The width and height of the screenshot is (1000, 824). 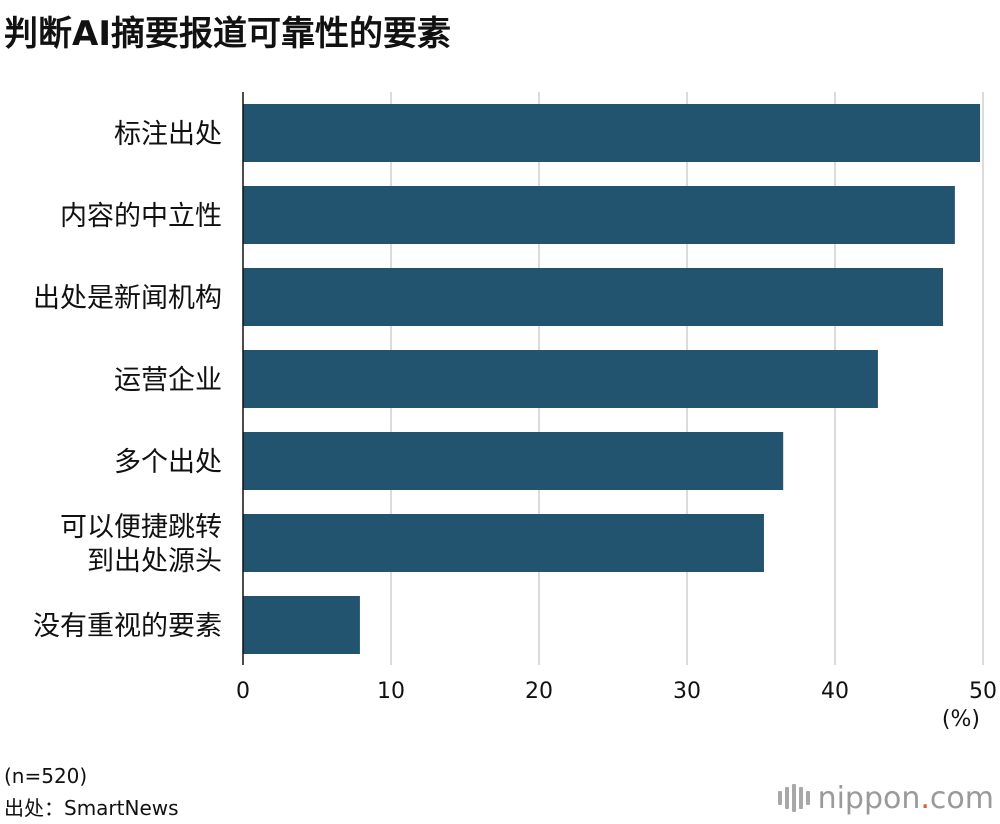 I want to click on x-axis-ticks: 0 10 20 30 40 50, so click(x=616, y=691).